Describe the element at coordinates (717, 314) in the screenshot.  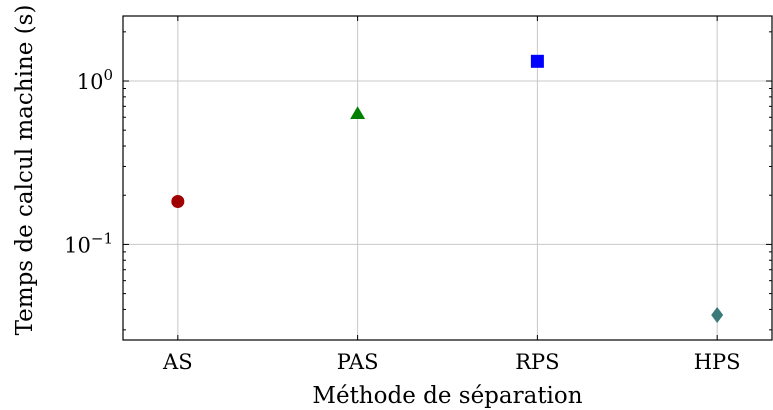
I see `point-hps` at that location.